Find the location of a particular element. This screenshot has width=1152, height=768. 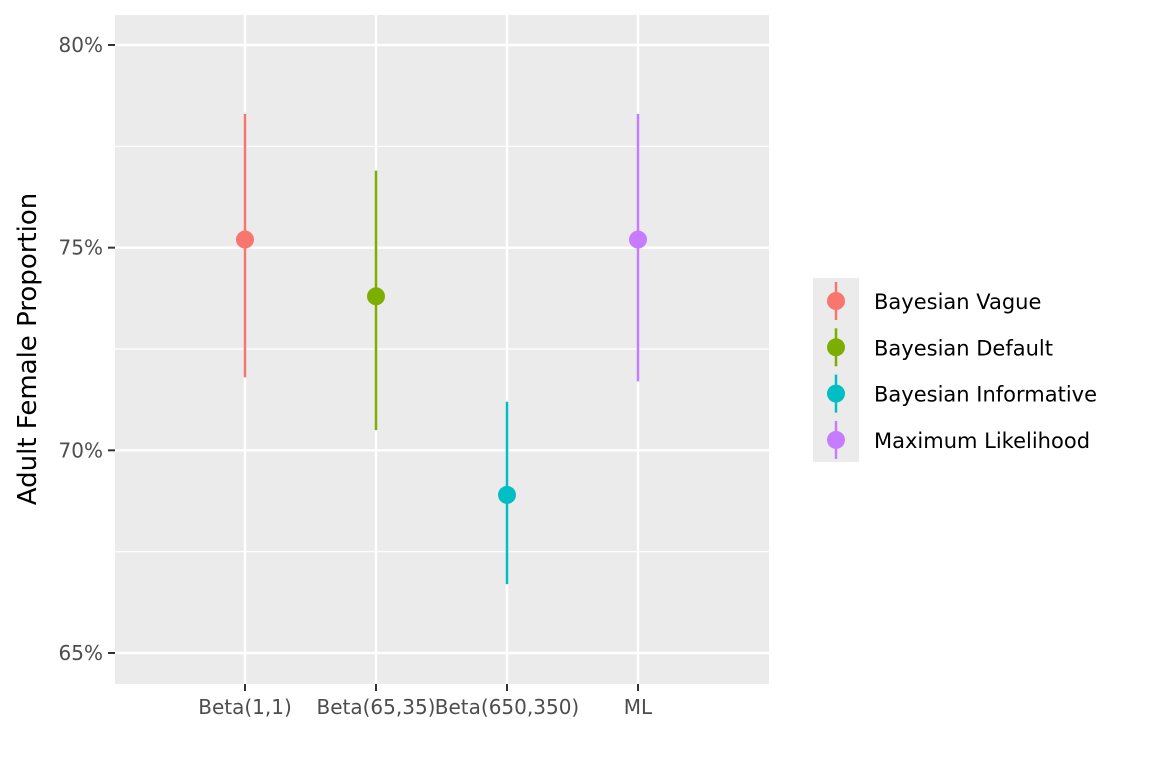

legend-label: Bayesian Default is located at coordinates (963, 348).